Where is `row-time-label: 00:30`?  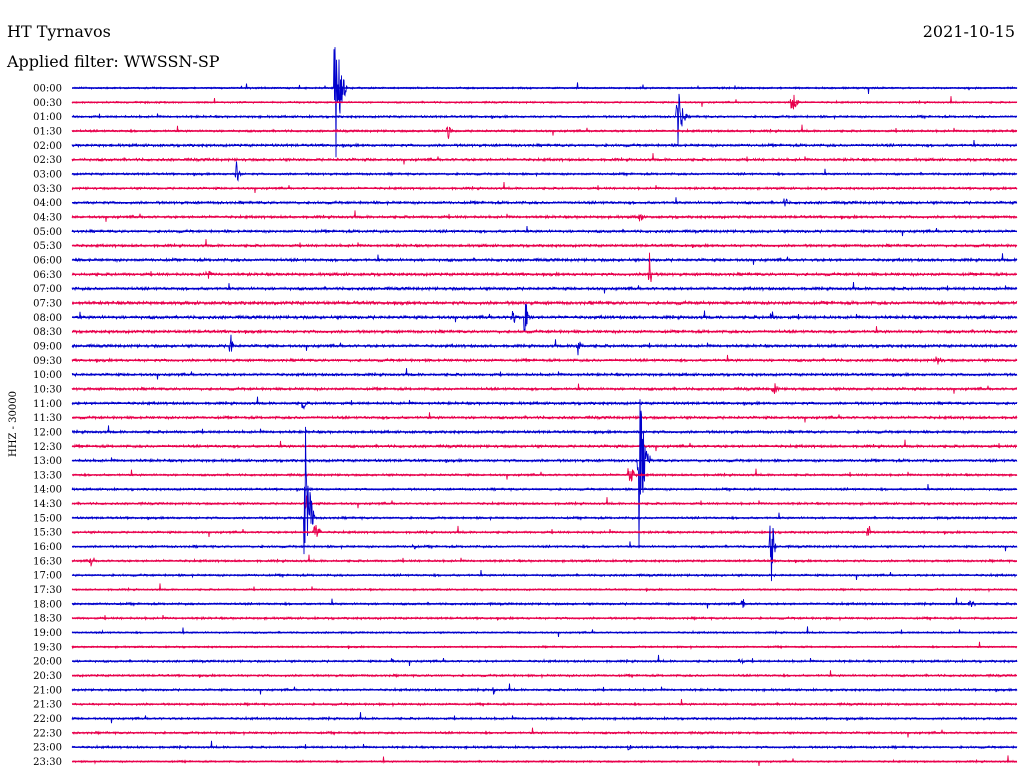
row-time-label: 00:30 is located at coordinates (47, 103).